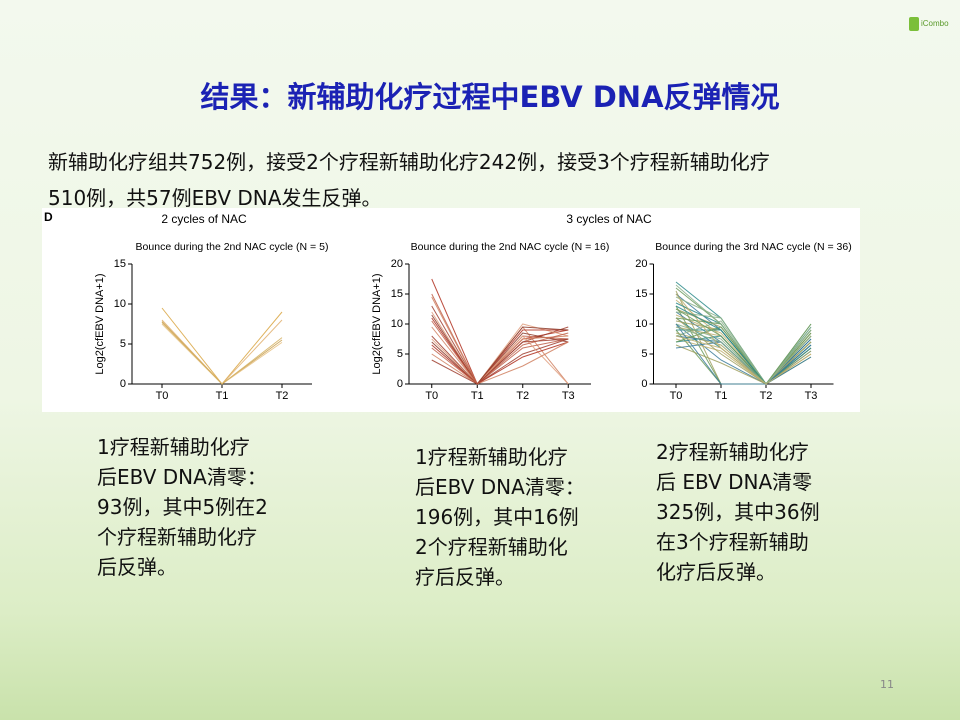 Image resolution: width=960 pixels, height=720 pixels. Describe the element at coordinates (491, 547) in the screenshot. I see `note-line: 2个疗程新辅助化` at that location.